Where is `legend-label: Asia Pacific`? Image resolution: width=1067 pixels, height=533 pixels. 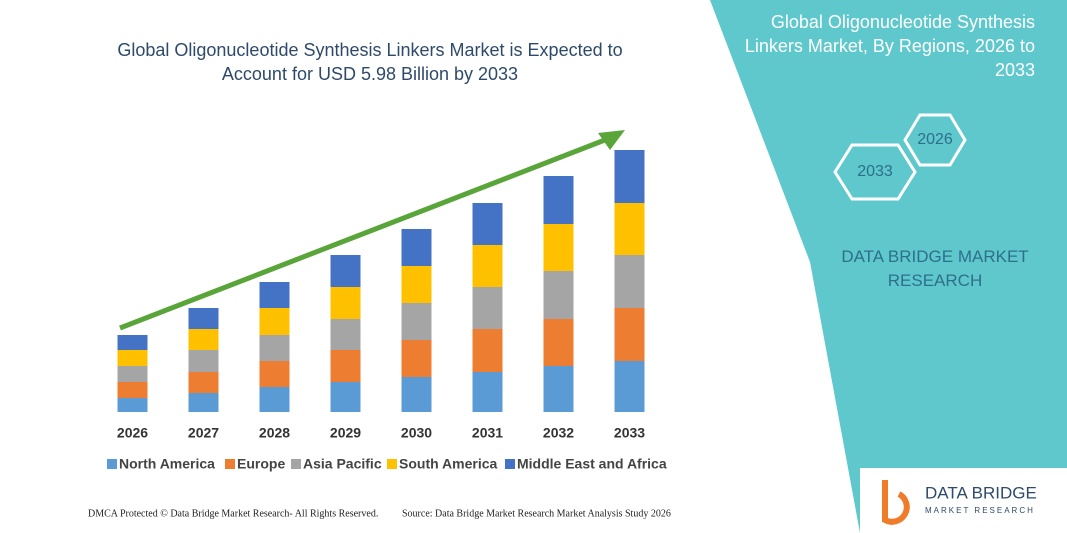
legend-label: Asia Pacific is located at coordinates (342, 464).